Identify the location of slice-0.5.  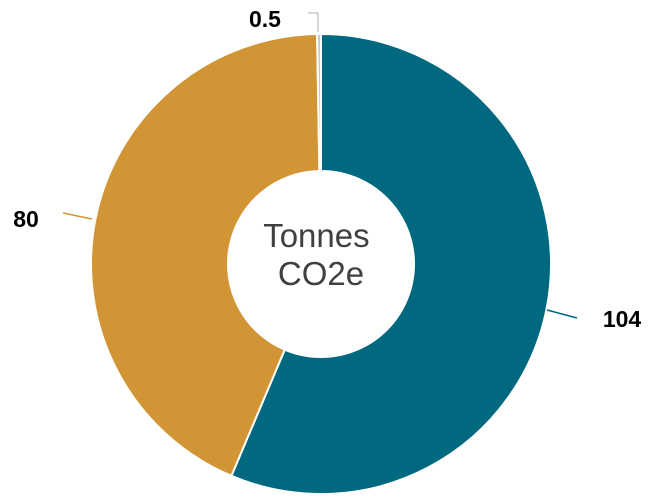
(319, 102).